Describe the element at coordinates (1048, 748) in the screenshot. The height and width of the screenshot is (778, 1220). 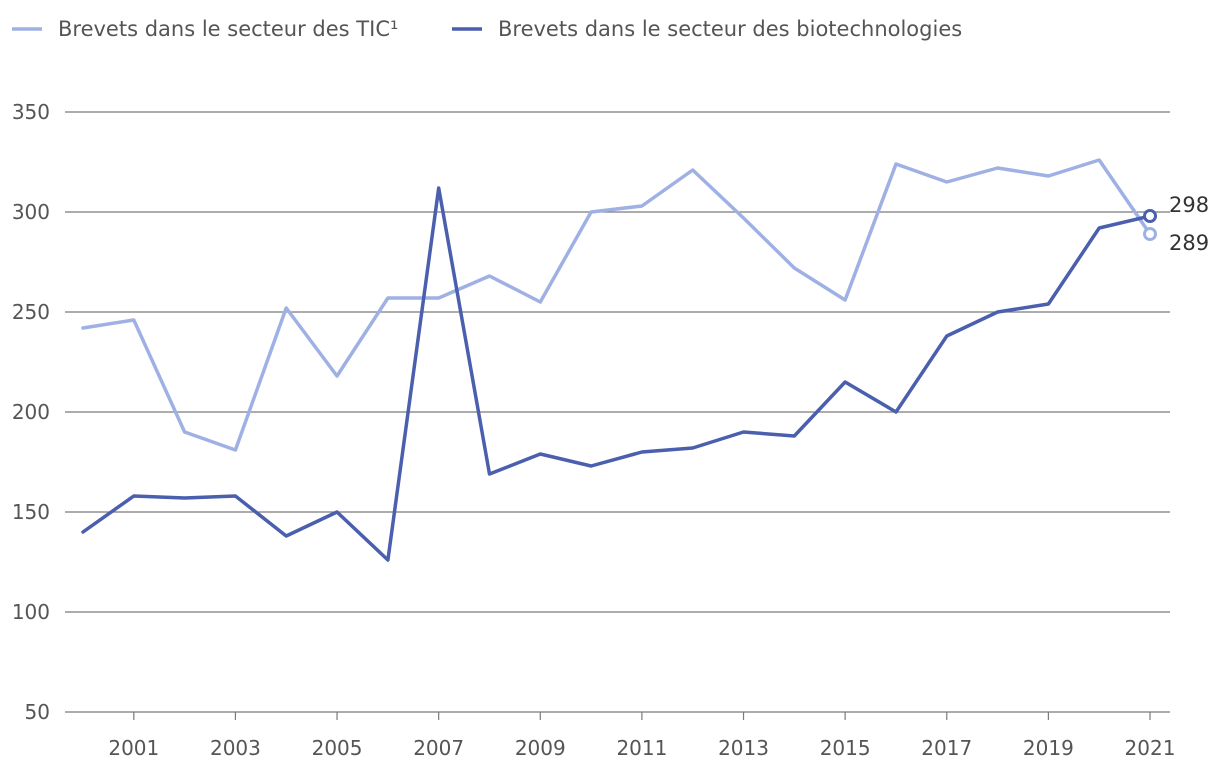
I see `x-tick-label: 2019` at that location.